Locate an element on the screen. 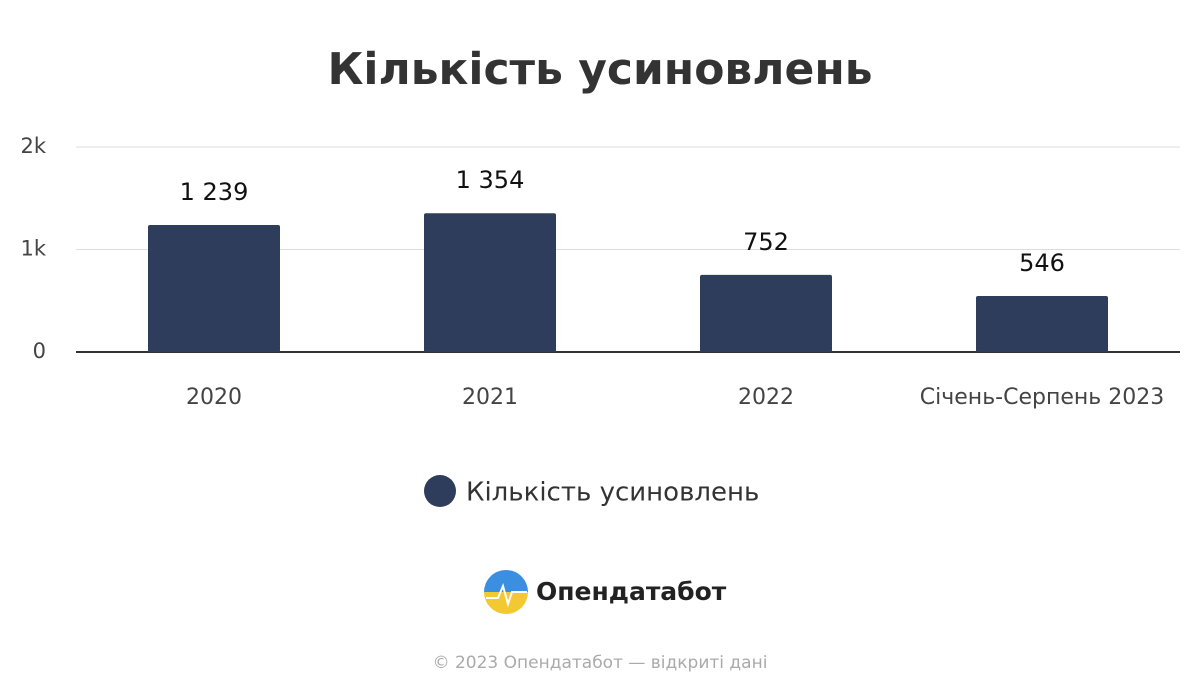  legend-marker is located at coordinates (440, 491).